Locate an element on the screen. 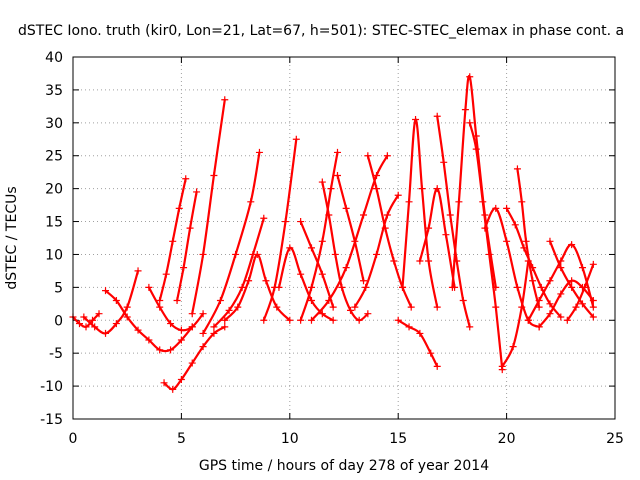  y-tick-label: 20 is located at coordinates (54, 190).